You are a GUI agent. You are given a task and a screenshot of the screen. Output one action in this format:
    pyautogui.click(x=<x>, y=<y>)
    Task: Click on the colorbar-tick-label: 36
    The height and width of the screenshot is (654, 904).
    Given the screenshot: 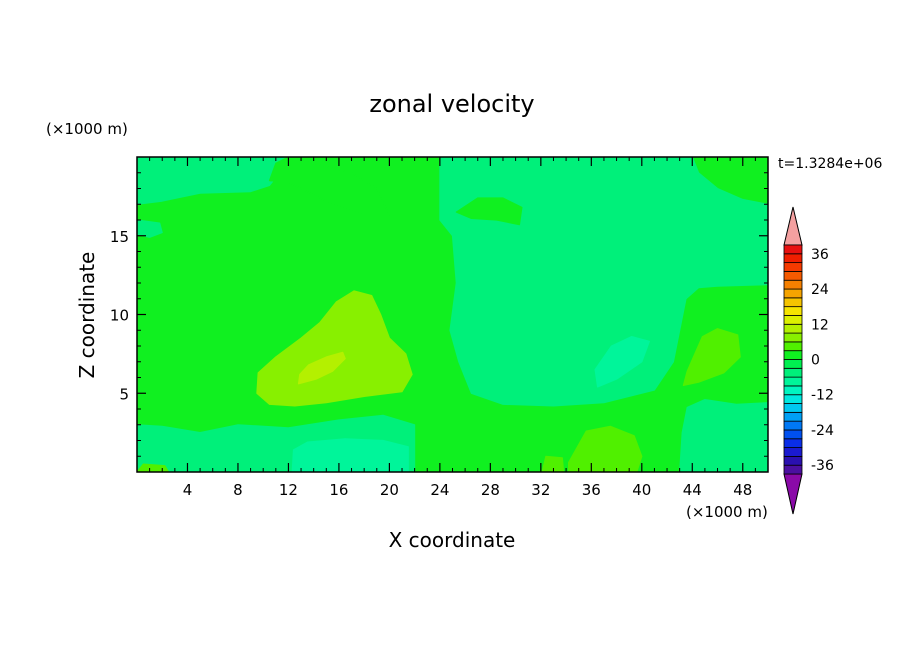 What is the action you would take?
    pyautogui.click(x=820, y=255)
    